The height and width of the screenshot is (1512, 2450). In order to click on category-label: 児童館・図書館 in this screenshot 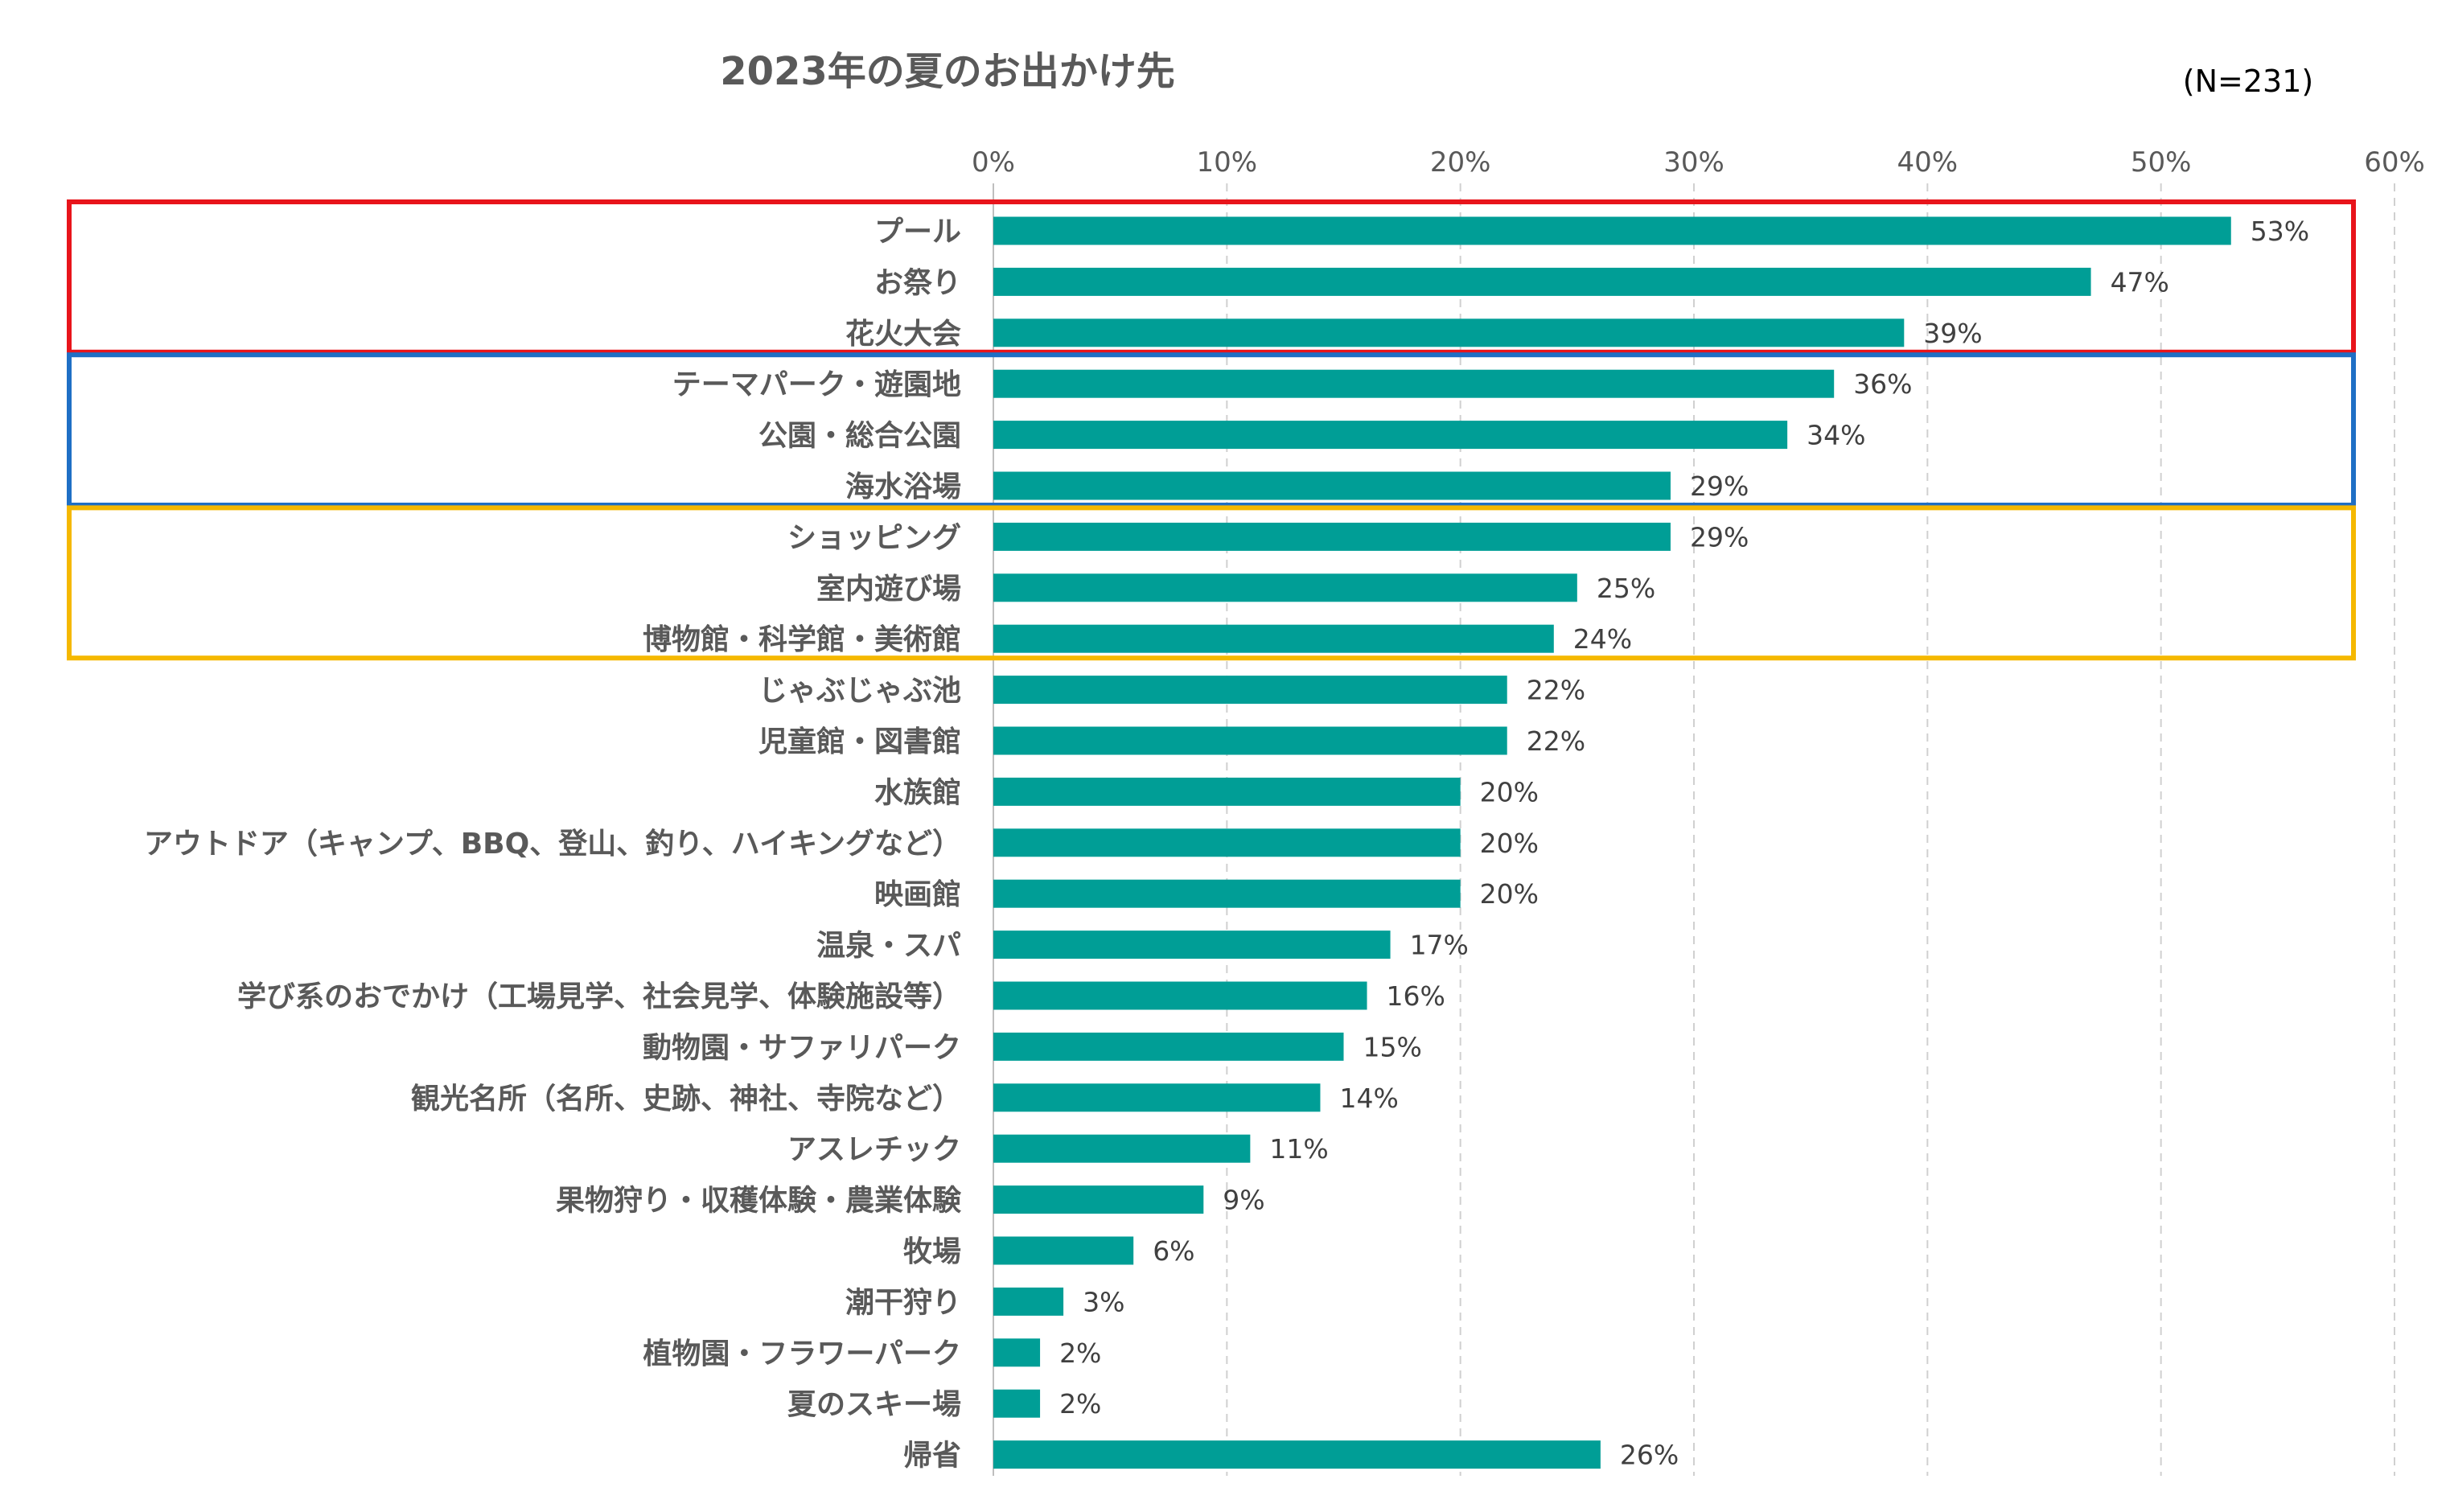, I will do `click(859, 742)`.